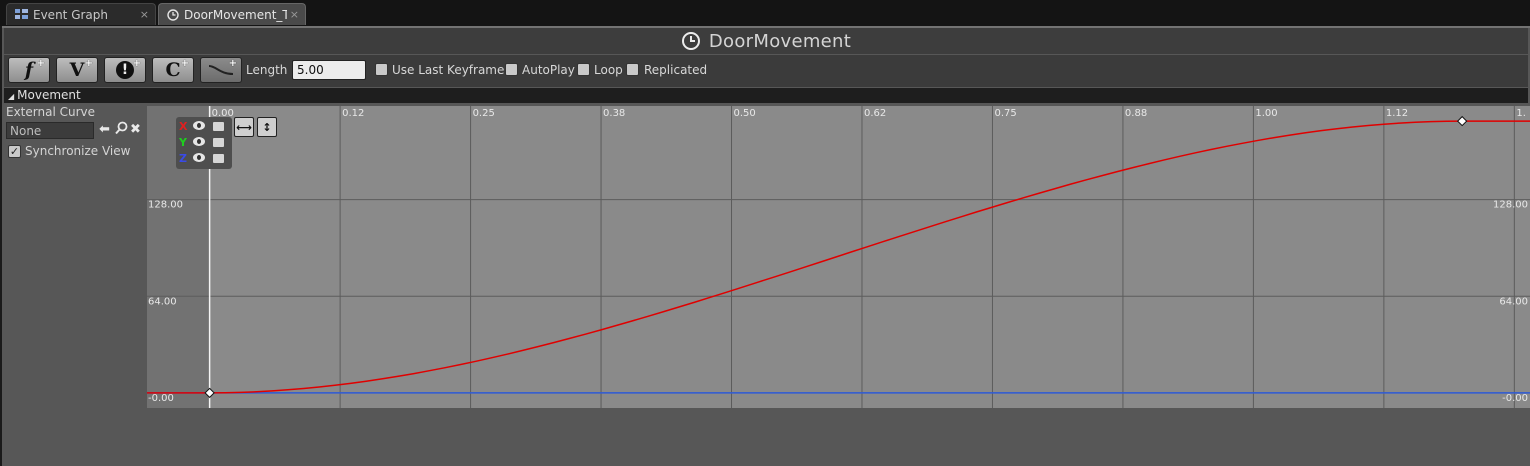 The height and width of the screenshot is (466, 1530). I want to click on curve-track-icon, so click(221, 70).